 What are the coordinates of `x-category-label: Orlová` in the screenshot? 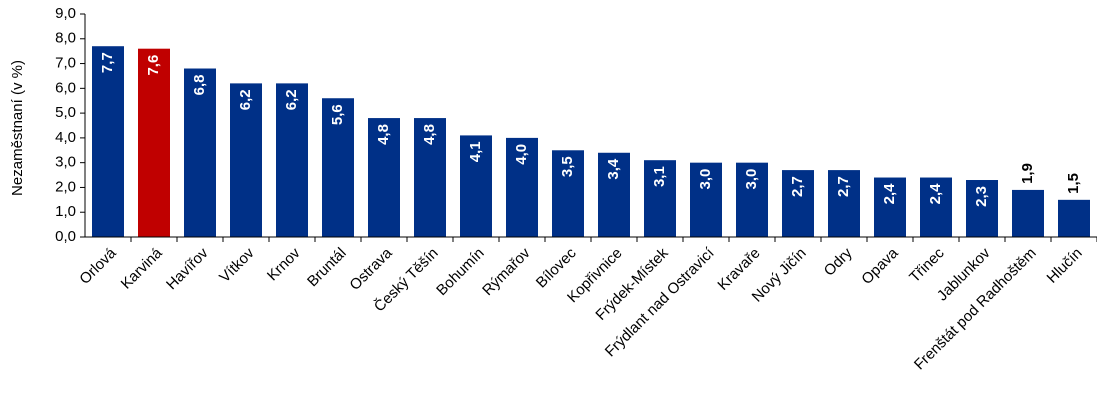 It's located at (98, 266).